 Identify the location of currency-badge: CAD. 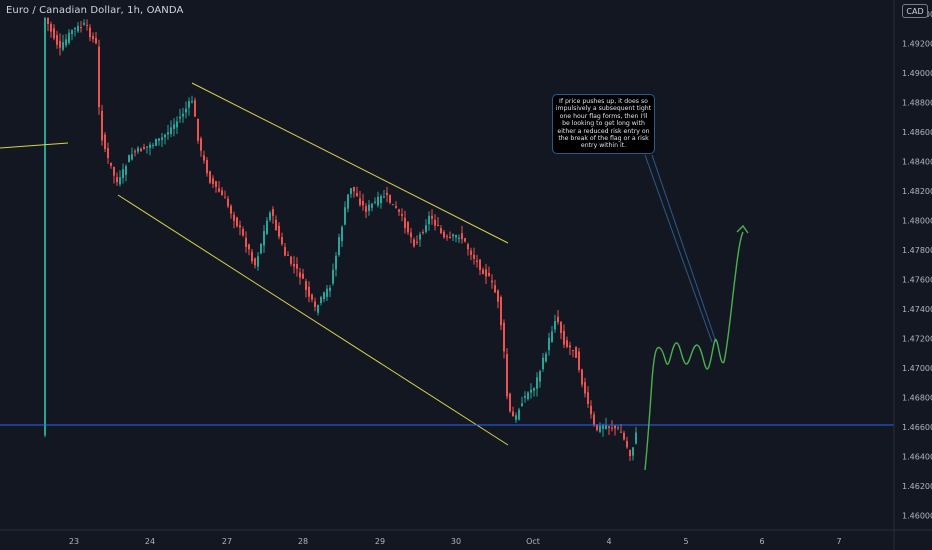
(915, 11).